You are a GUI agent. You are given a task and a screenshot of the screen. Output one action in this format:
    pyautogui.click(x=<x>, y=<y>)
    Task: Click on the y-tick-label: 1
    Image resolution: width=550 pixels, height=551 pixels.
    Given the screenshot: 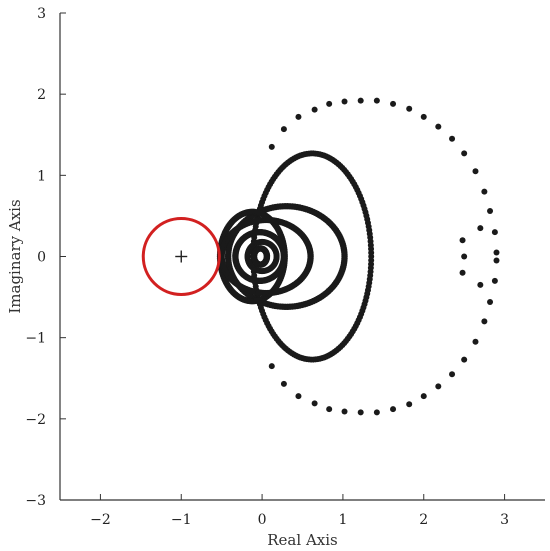 What is the action you would take?
    pyautogui.click(x=41, y=176)
    